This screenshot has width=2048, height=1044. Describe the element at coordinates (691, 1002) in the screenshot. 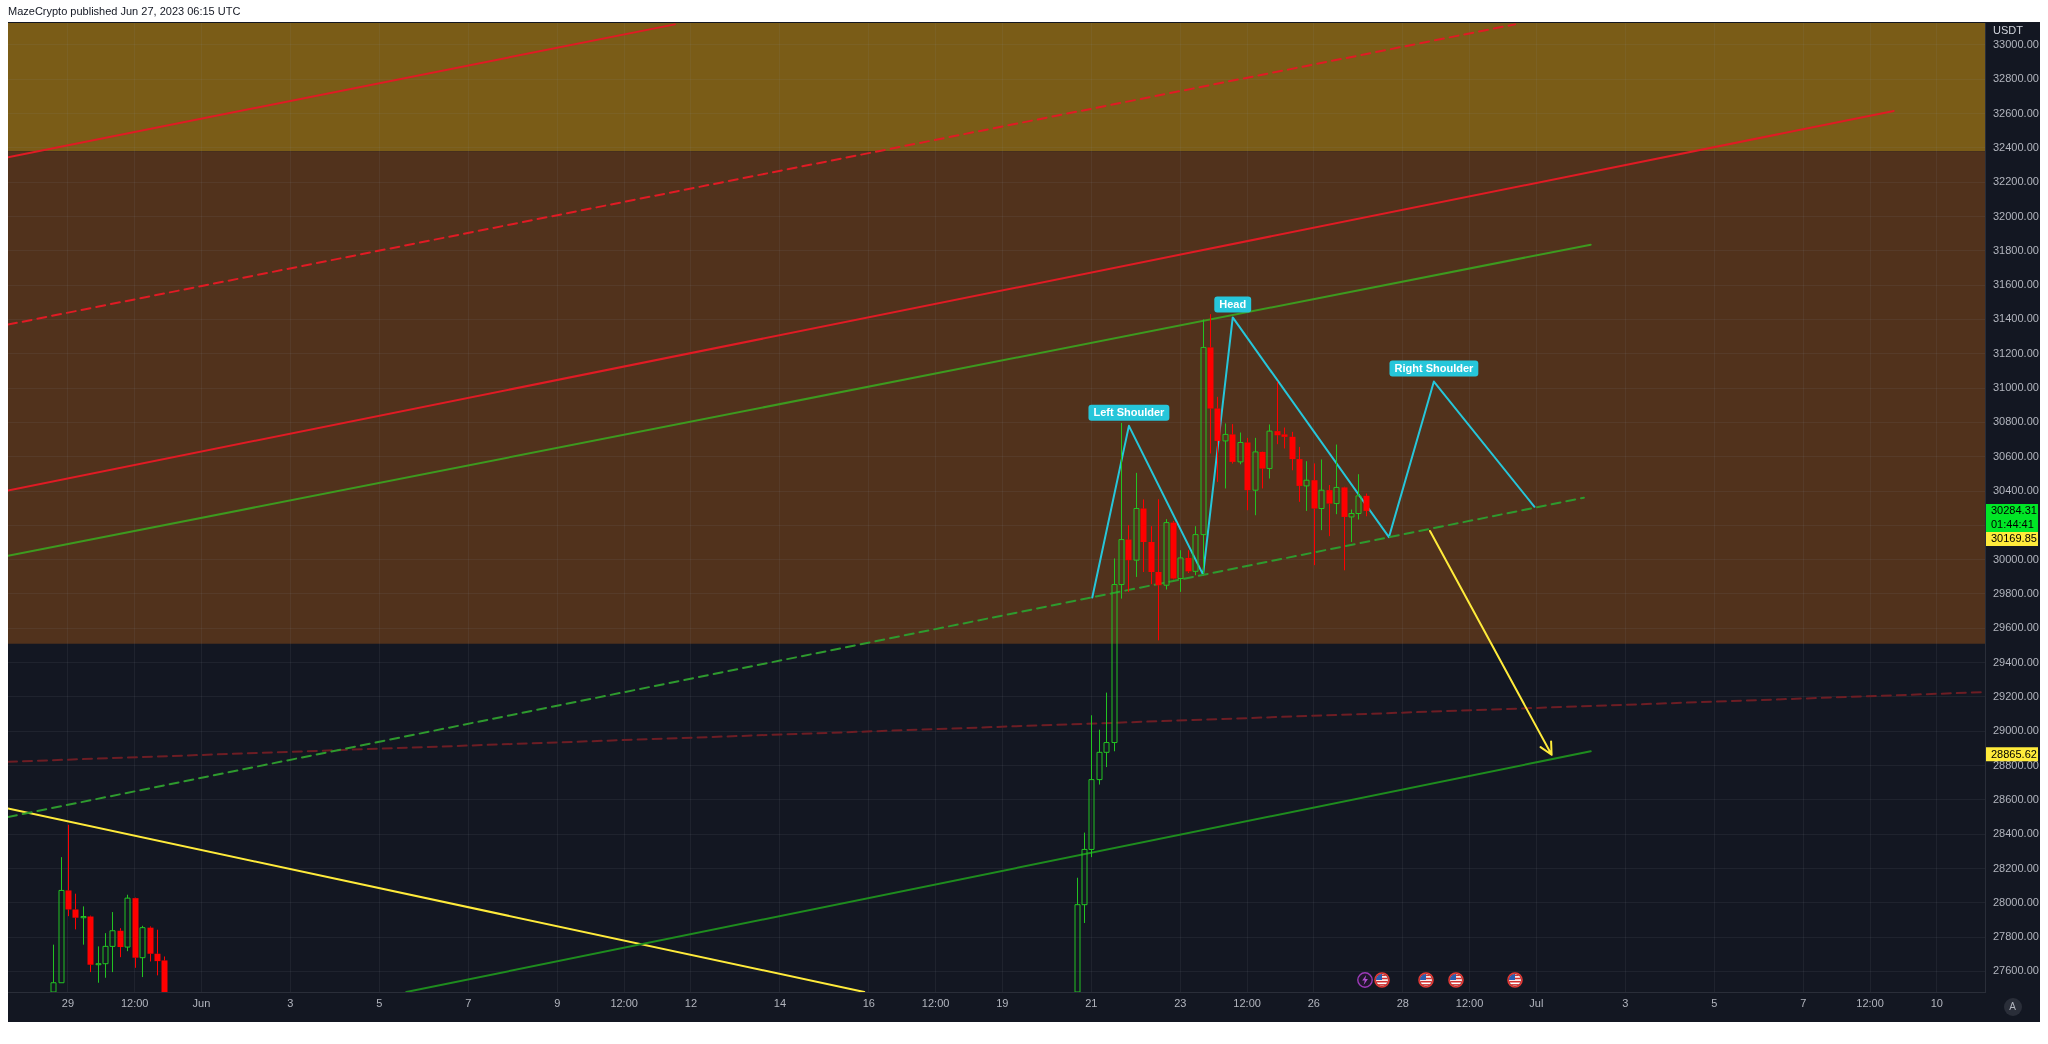

I see `x-tick-label: 12` at that location.